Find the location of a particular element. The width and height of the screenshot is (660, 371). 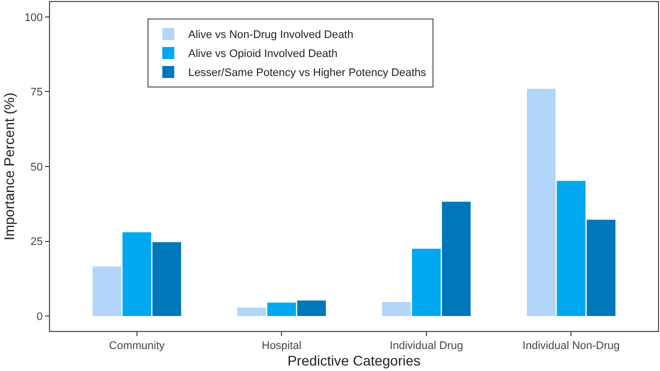

y-axis-title: Importance Percent (%) is located at coordinates (9, 166).